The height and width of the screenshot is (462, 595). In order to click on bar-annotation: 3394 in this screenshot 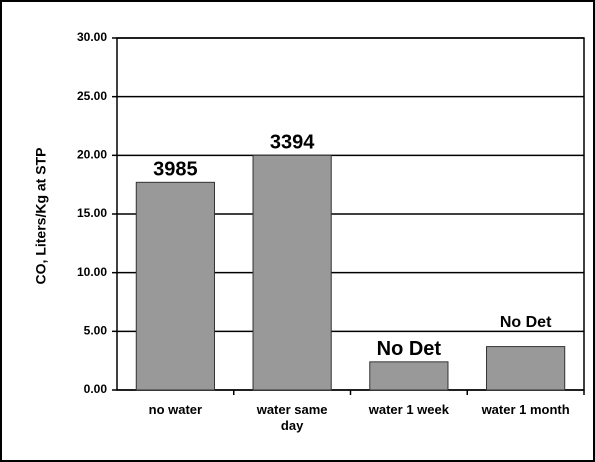, I will do `click(292, 143)`.